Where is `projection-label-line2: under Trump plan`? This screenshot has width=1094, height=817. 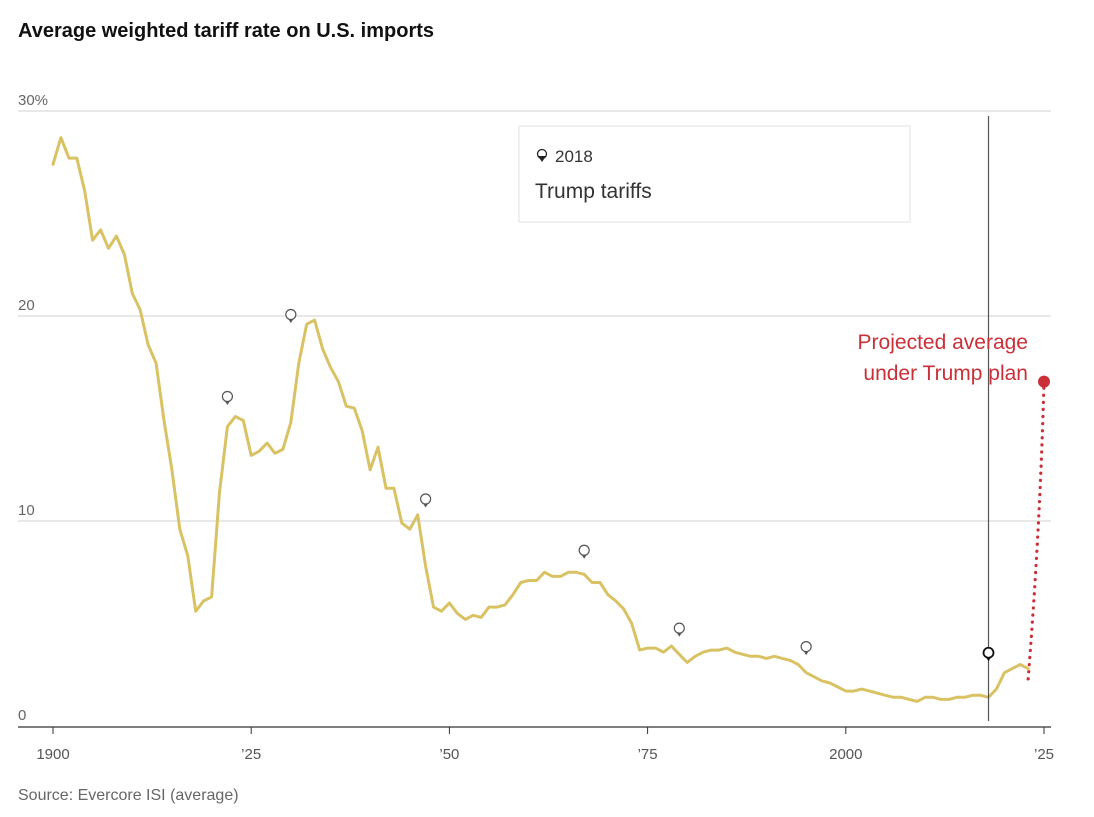
projection-label-line2: under Trump plan is located at coordinates (945, 373).